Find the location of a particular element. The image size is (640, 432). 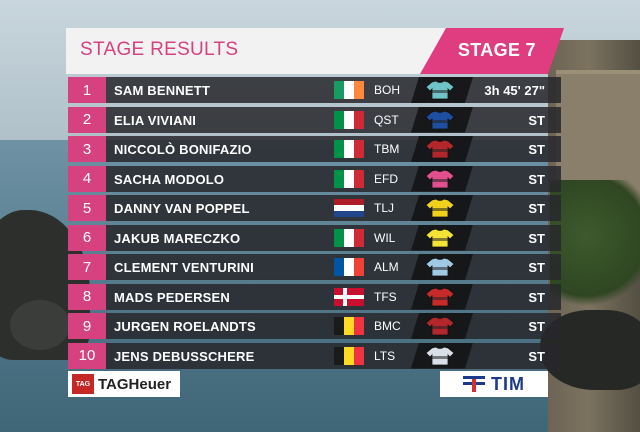

position: 5 is located at coordinates (87, 208).